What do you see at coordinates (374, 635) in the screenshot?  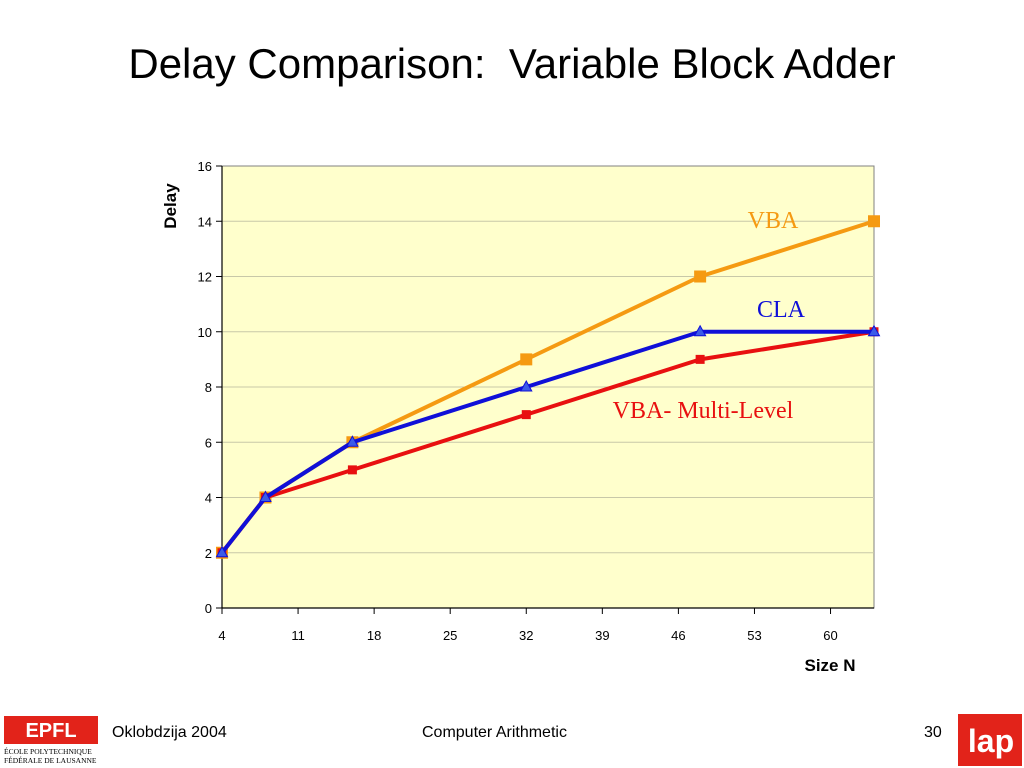 I see `x-tick-label: 18` at bounding box center [374, 635].